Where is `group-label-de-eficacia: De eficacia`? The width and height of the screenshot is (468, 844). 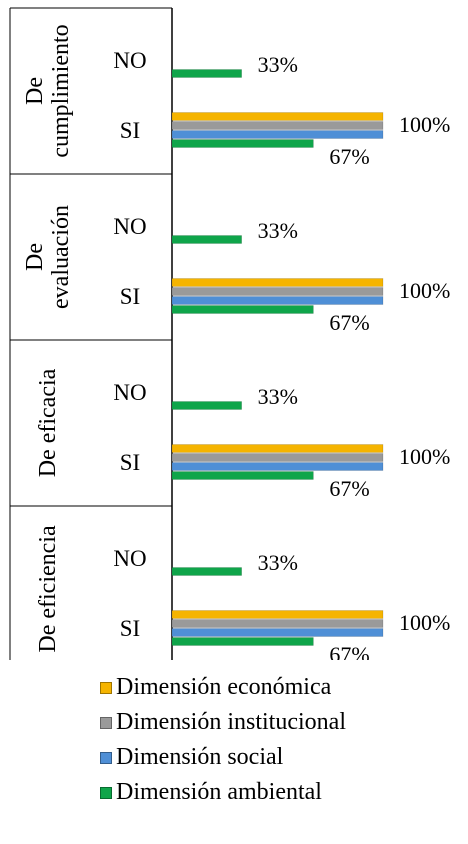
group-label-de-eficacia: De eficacia is located at coordinates (48, 422).